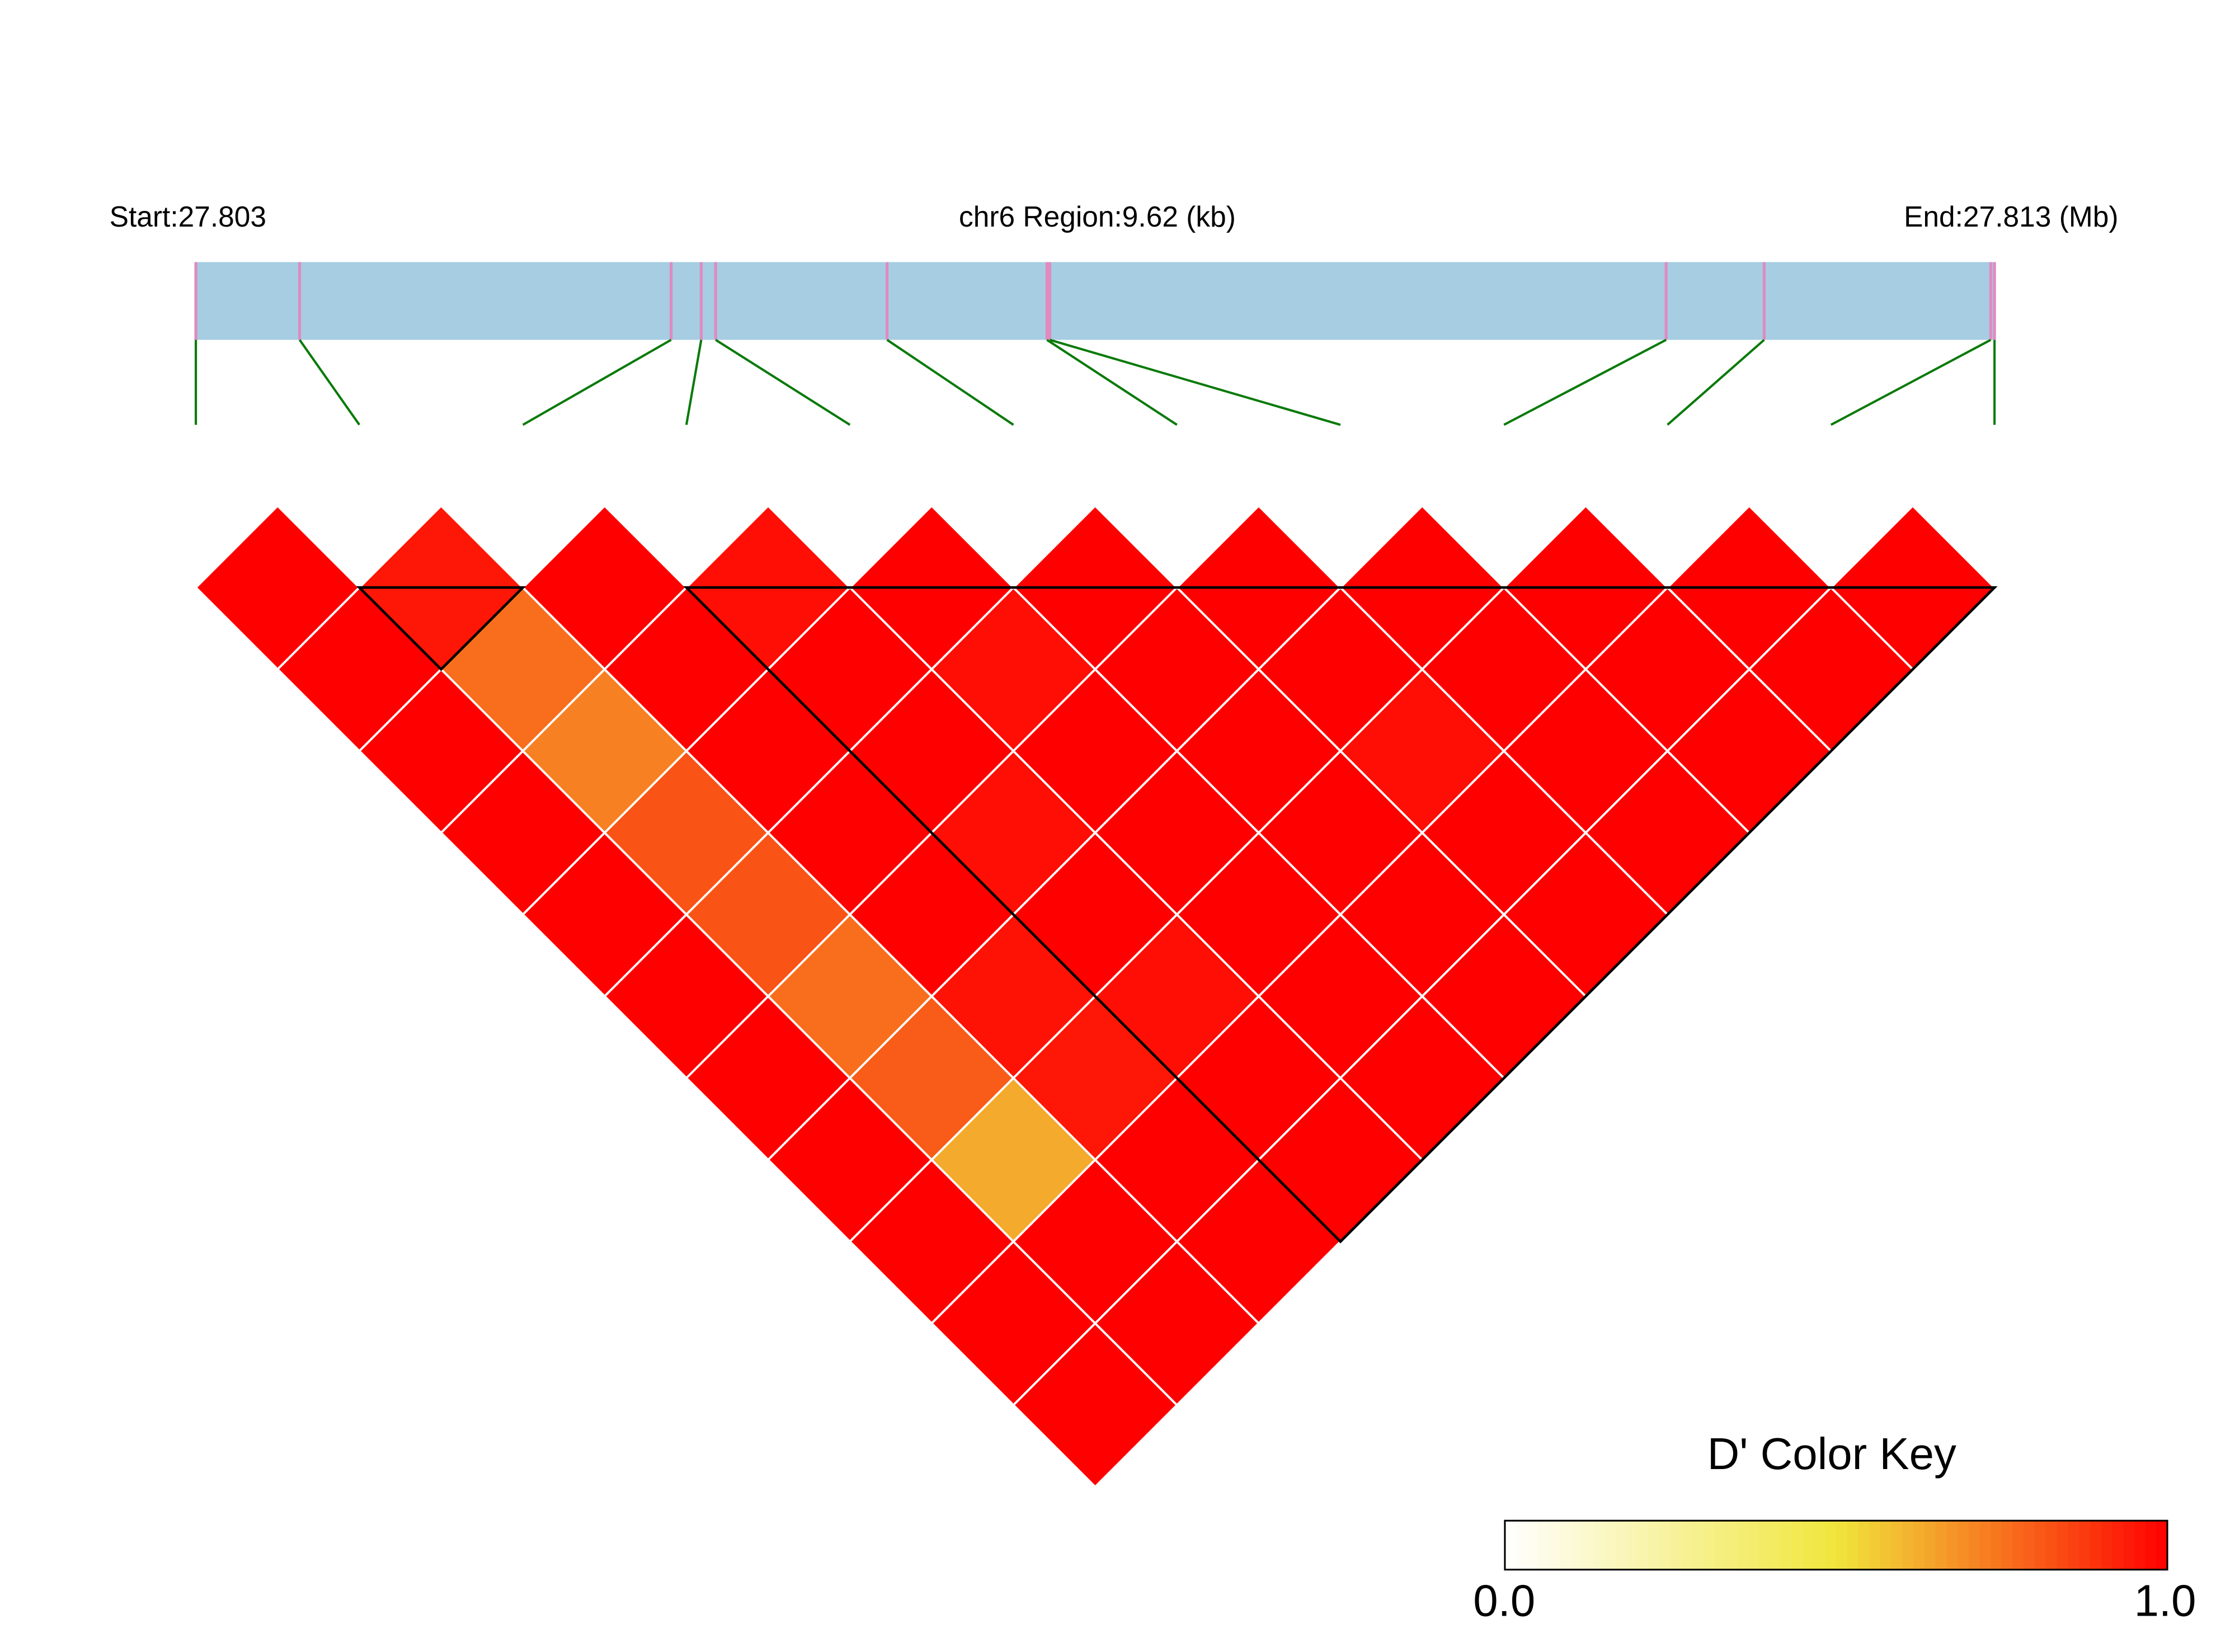 Image resolution: width=2235 pixels, height=1652 pixels. I want to click on end-label: End:27.813 (Mb), so click(2011, 217).